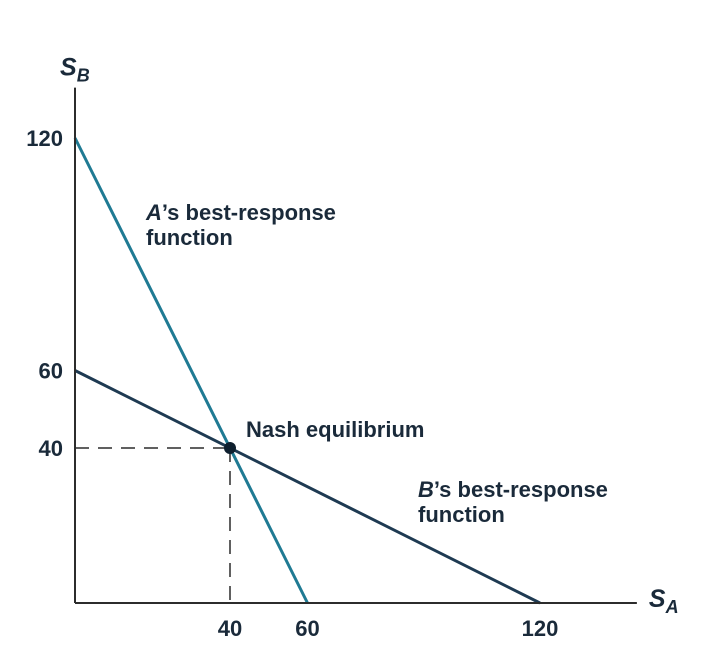  What do you see at coordinates (44, 138) in the screenshot?
I see `y-tick-label-120: 120` at bounding box center [44, 138].